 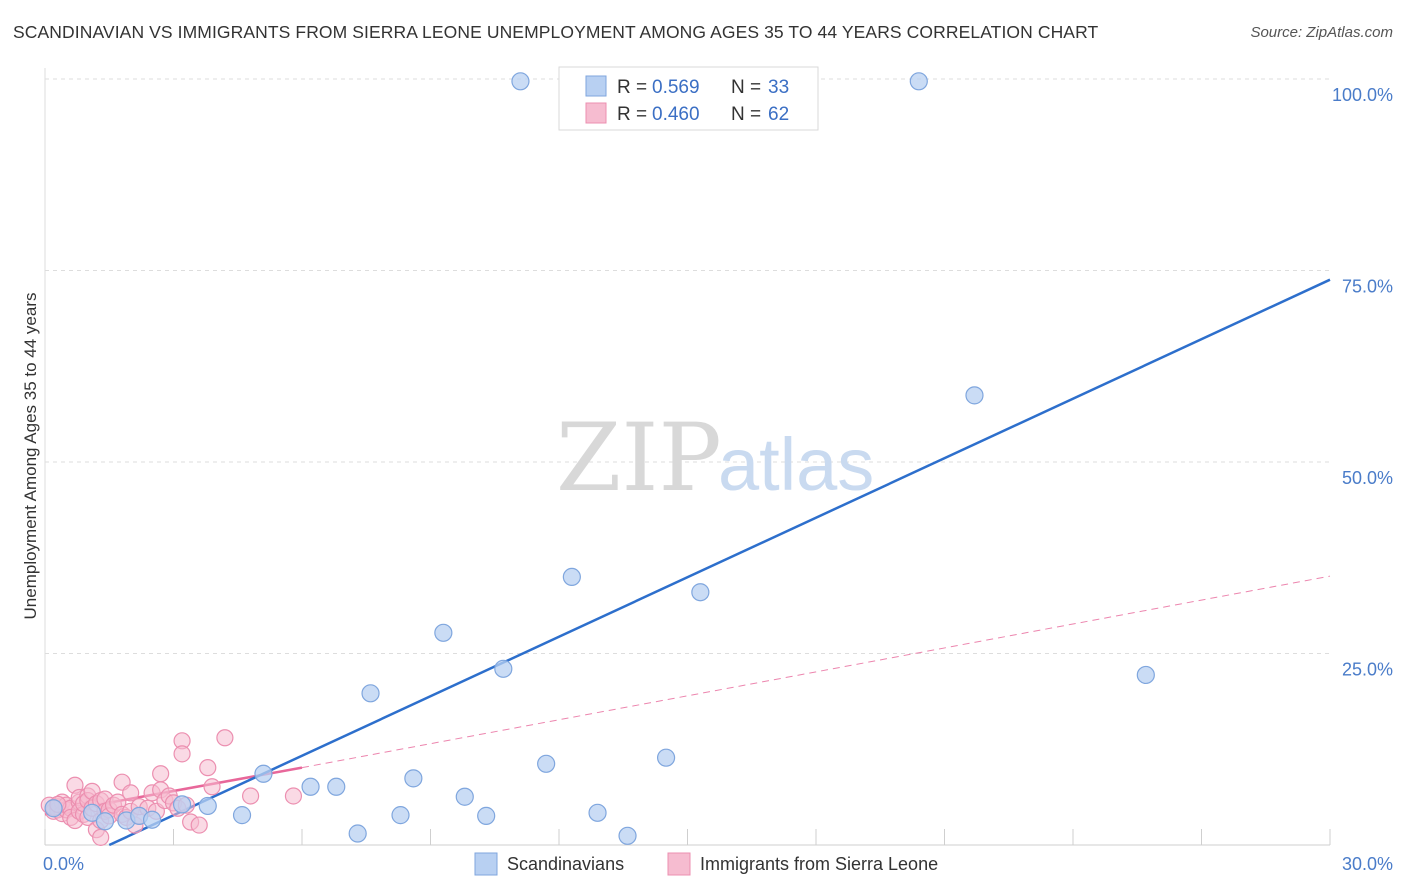 I want to click on y-tick-label: 75.0%, so click(x=1367, y=287).